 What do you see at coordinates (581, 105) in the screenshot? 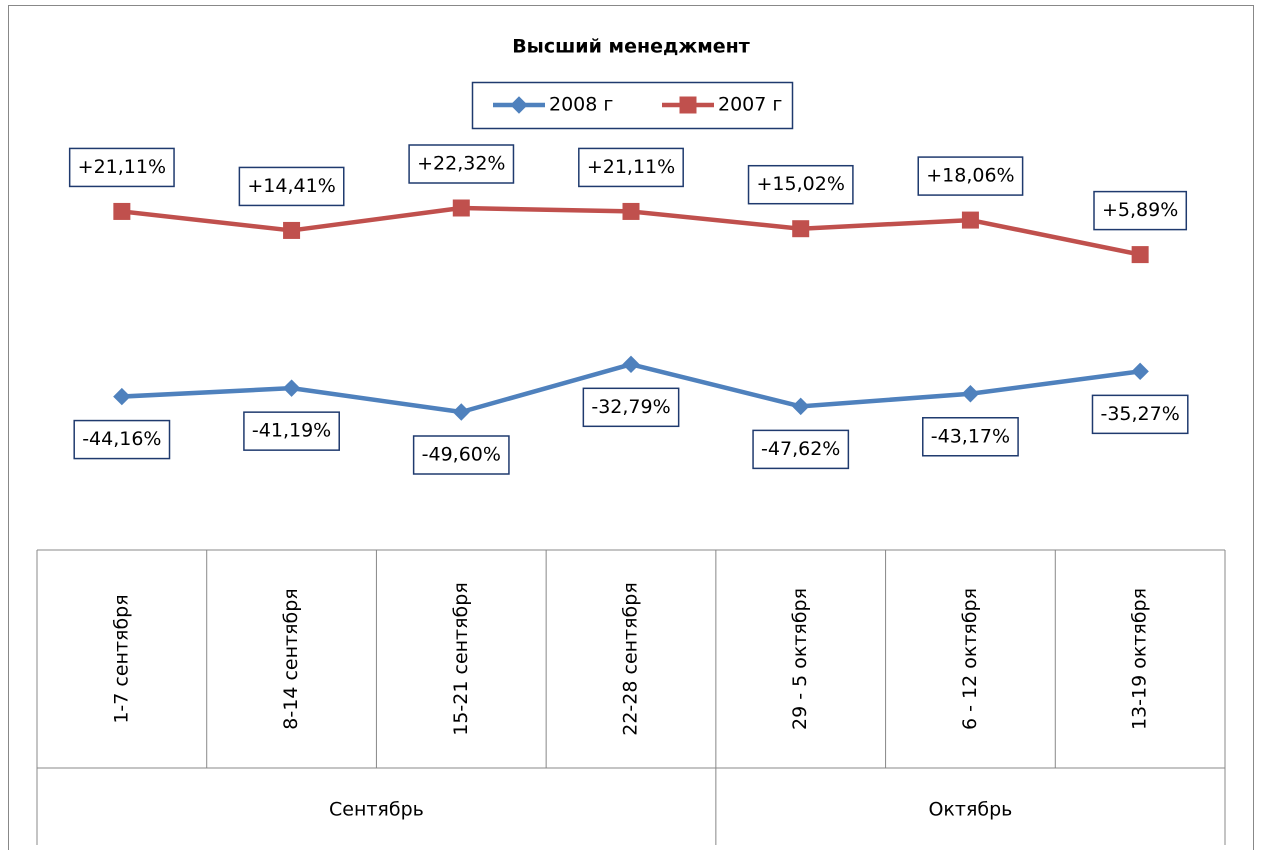
I see `legend-label: 2008 г` at bounding box center [581, 105].